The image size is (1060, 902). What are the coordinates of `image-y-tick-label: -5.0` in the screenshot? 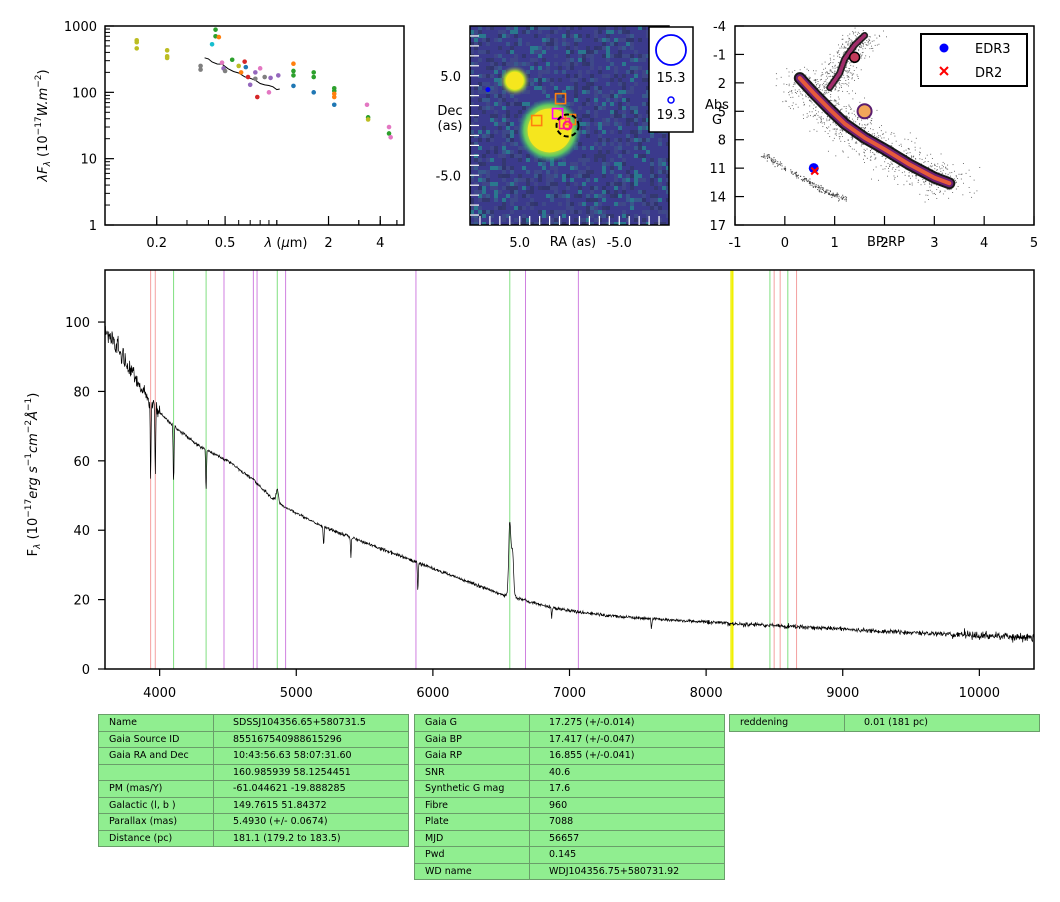 It's located at (448, 176).